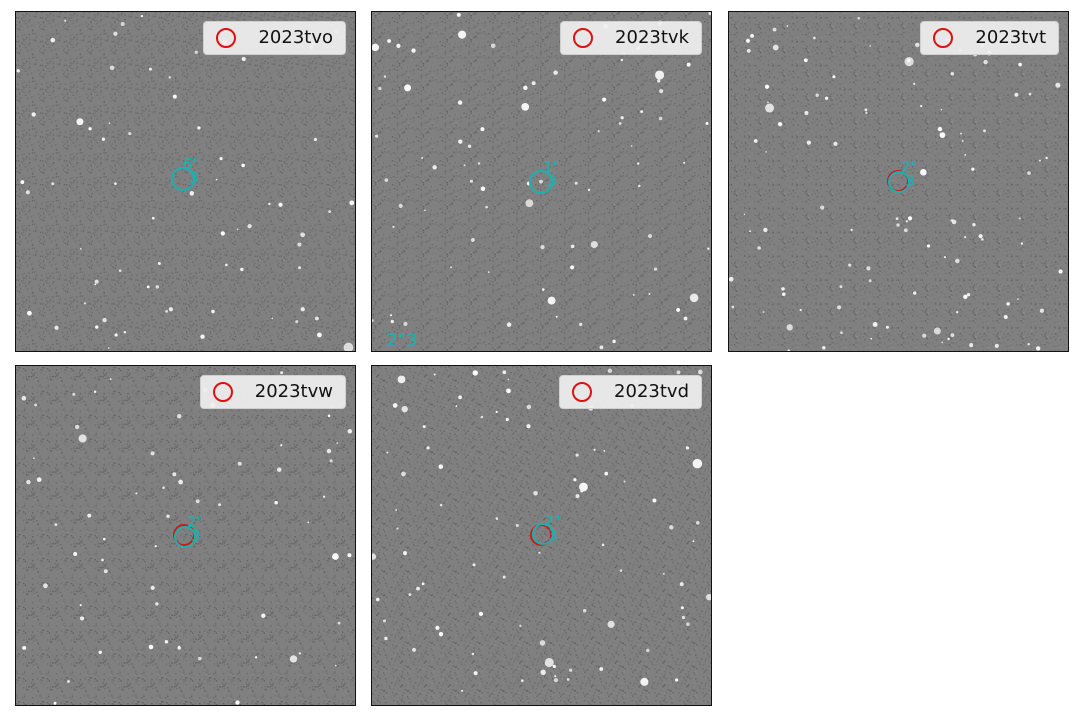 This screenshot has width=1080, height=720. What do you see at coordinates (295, 37) in the screenshot?
I see `legend-label: 2023tvo` at bounding box center [295, 37].